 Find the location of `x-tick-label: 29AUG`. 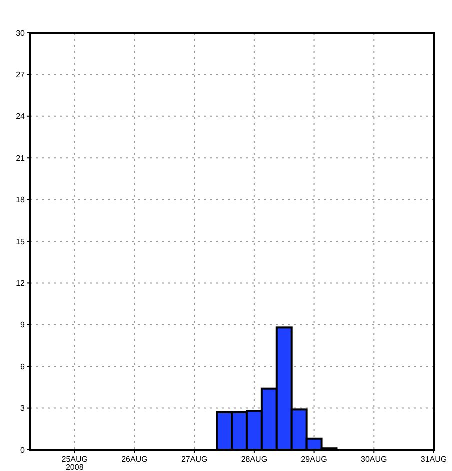

x-tick-label: 29AUG is located at coordinates (314, 459).